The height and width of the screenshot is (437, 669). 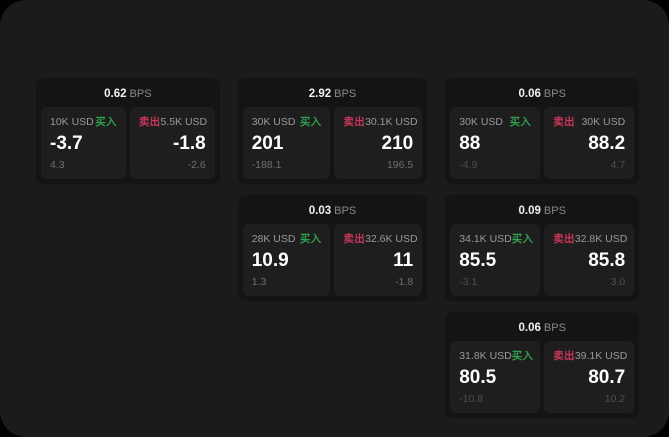 I want to click on card-body: 28K USD 买入 10.9 1.3 卖出 32.6K USD 11 -1.8, so click(x=332, y=260).